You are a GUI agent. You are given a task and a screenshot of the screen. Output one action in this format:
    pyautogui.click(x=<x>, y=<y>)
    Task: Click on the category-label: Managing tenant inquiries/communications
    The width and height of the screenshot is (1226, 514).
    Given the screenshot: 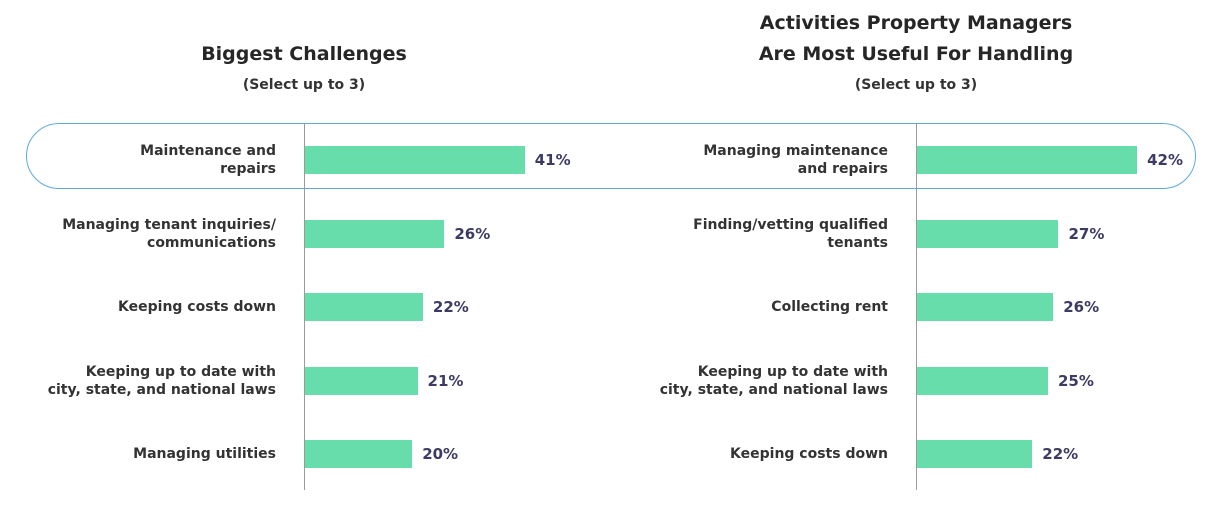 What is the action you would take?
    pyautogui.click(x=146, y=234)
    